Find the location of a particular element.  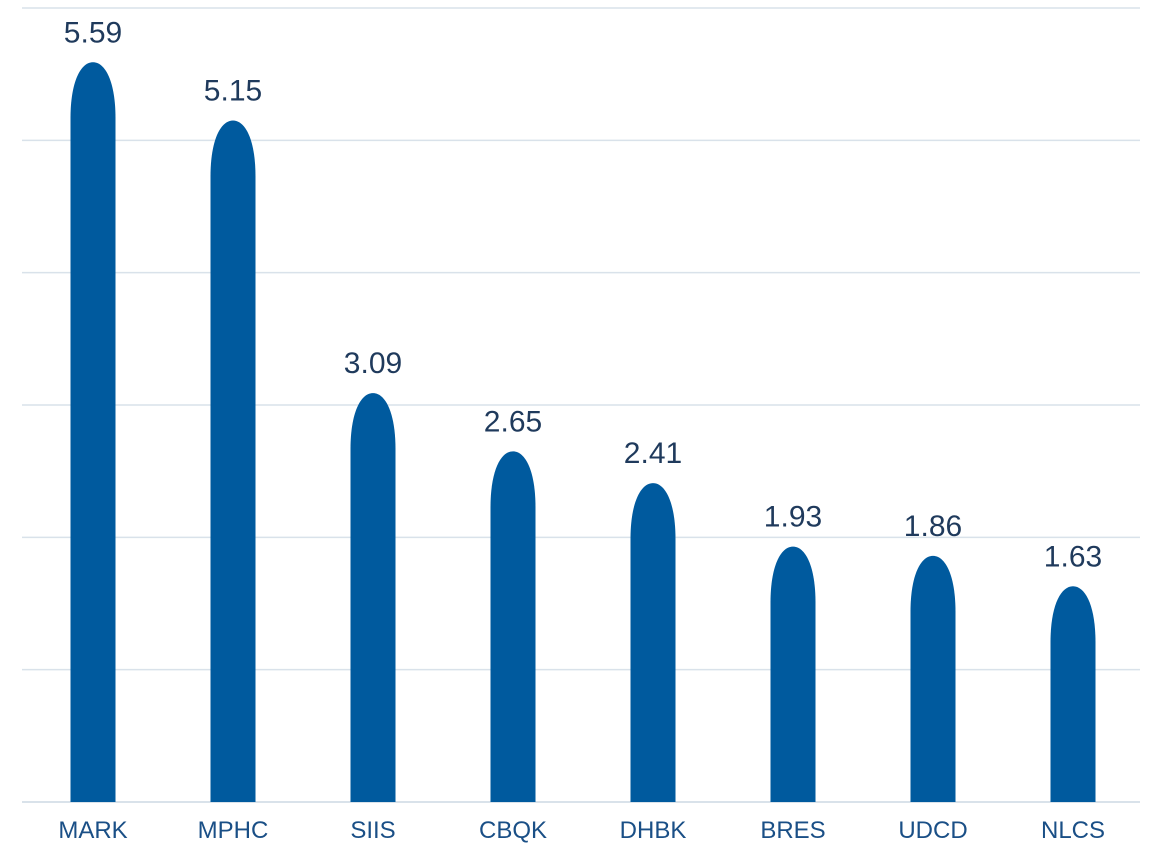

bar-nlcs is located at coordinates (1073, 694).